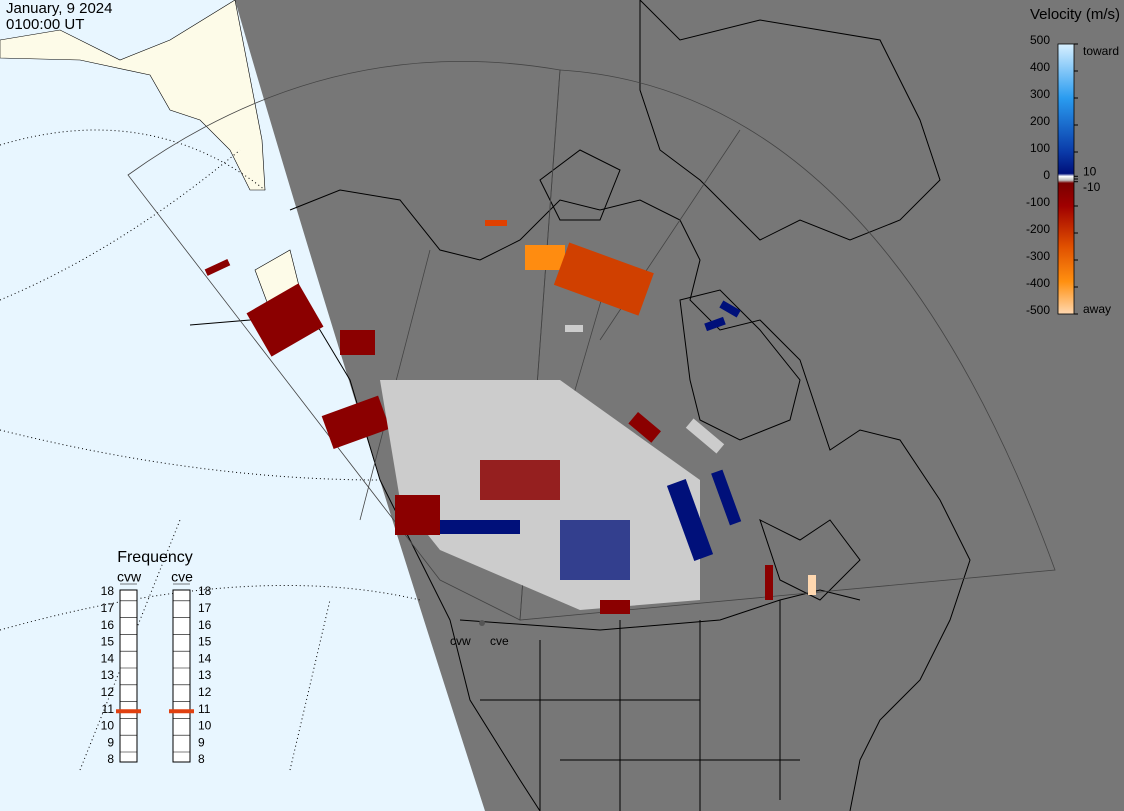 This screenshot has width=1124, height=811. I want to click on color-bar-tick-label: -200, so click(1038, 229).